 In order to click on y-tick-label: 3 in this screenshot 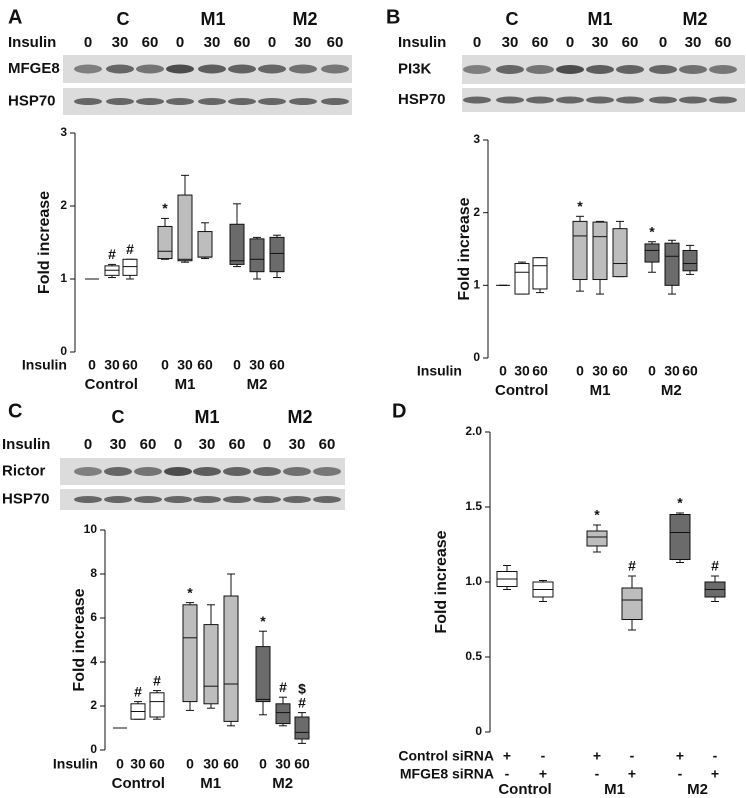, I will do `click(476, 139)`.